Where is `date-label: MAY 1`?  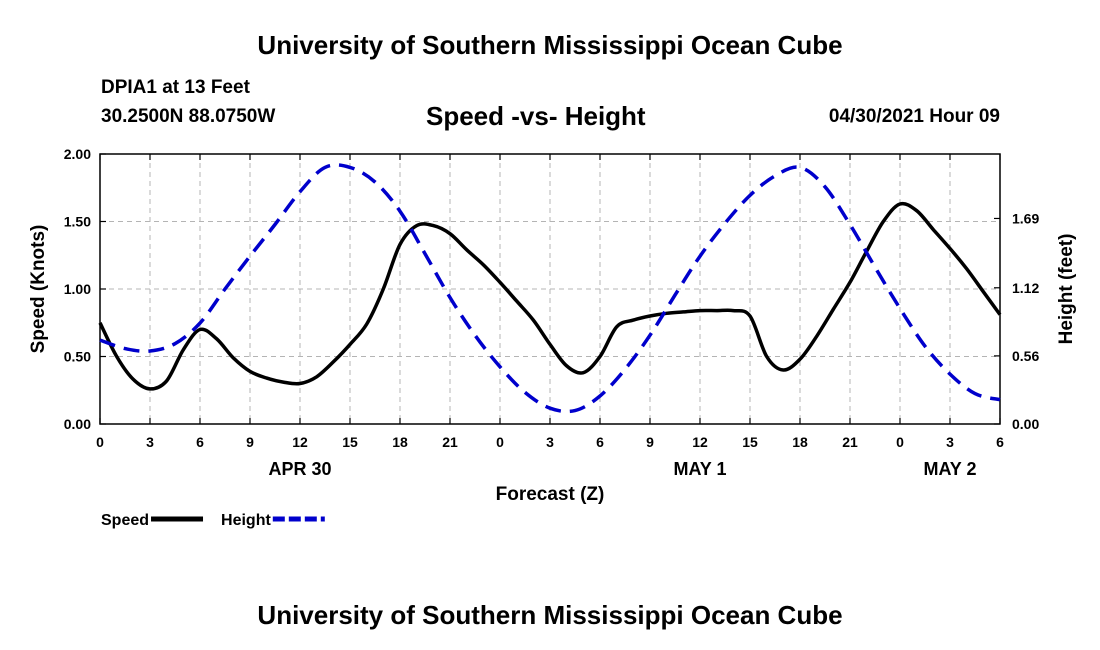 date-label: MAY 1 is located at coordinates (699, 469).